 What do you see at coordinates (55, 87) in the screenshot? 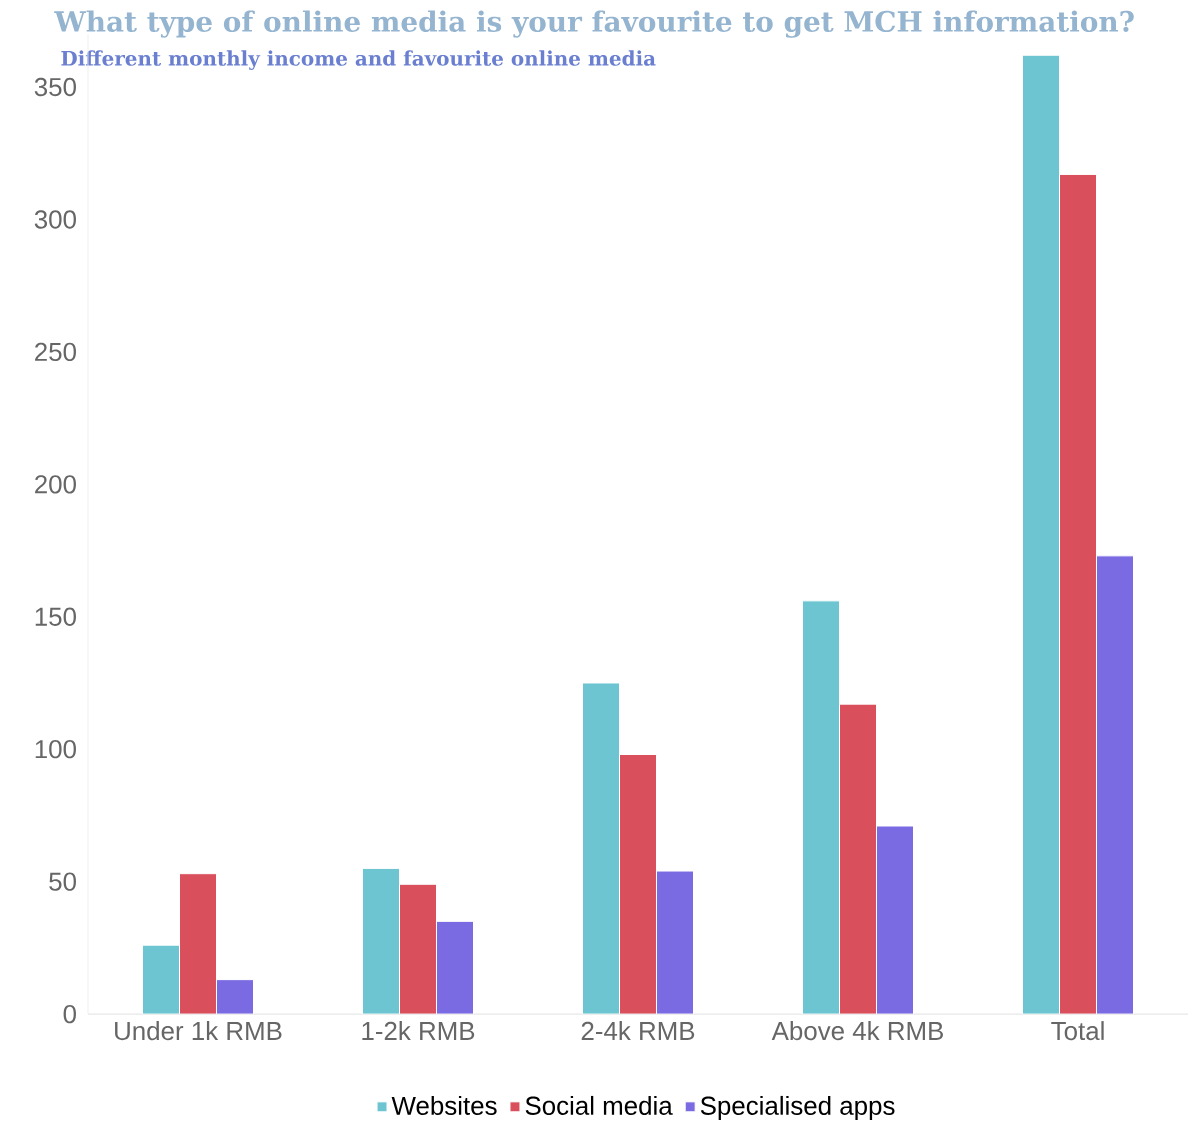
I see `y-tick-label: 350` at bounding box center [55, 87].